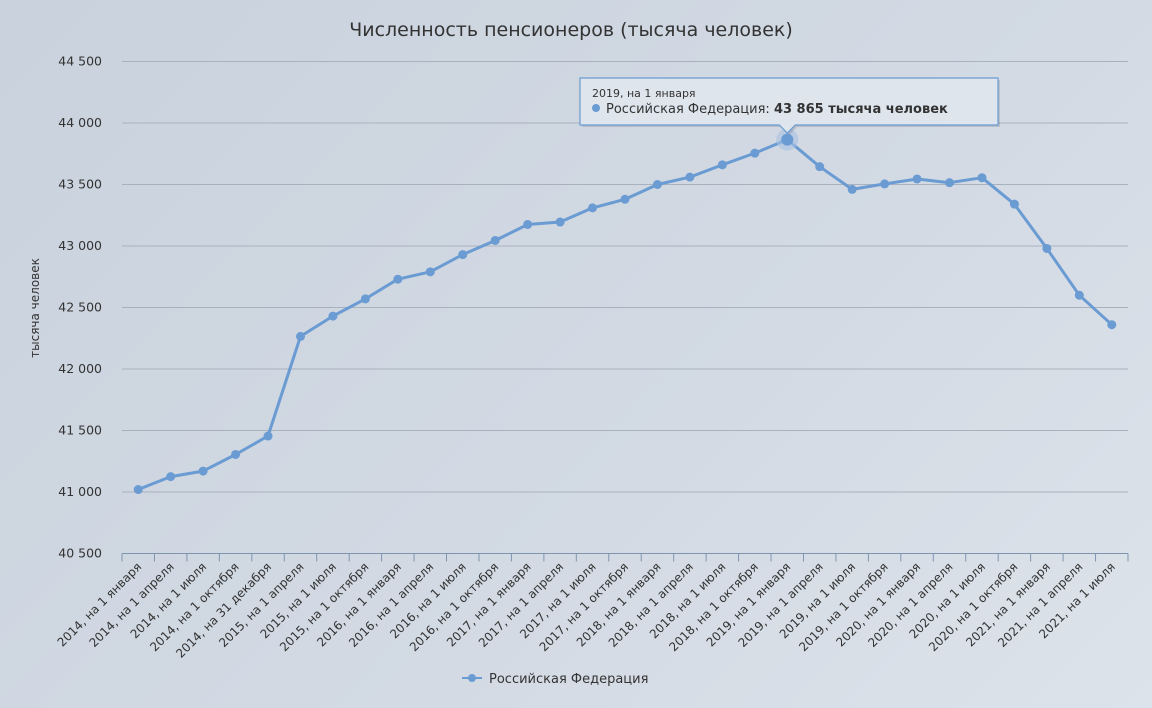 The width and height of the screenshot is (1152, 708). What do you see at coordinates (571, 30) in the screenshot?
I see `chart-title: Численность пенсионеров (тысяча человек)` at bounding box center [571, 30].